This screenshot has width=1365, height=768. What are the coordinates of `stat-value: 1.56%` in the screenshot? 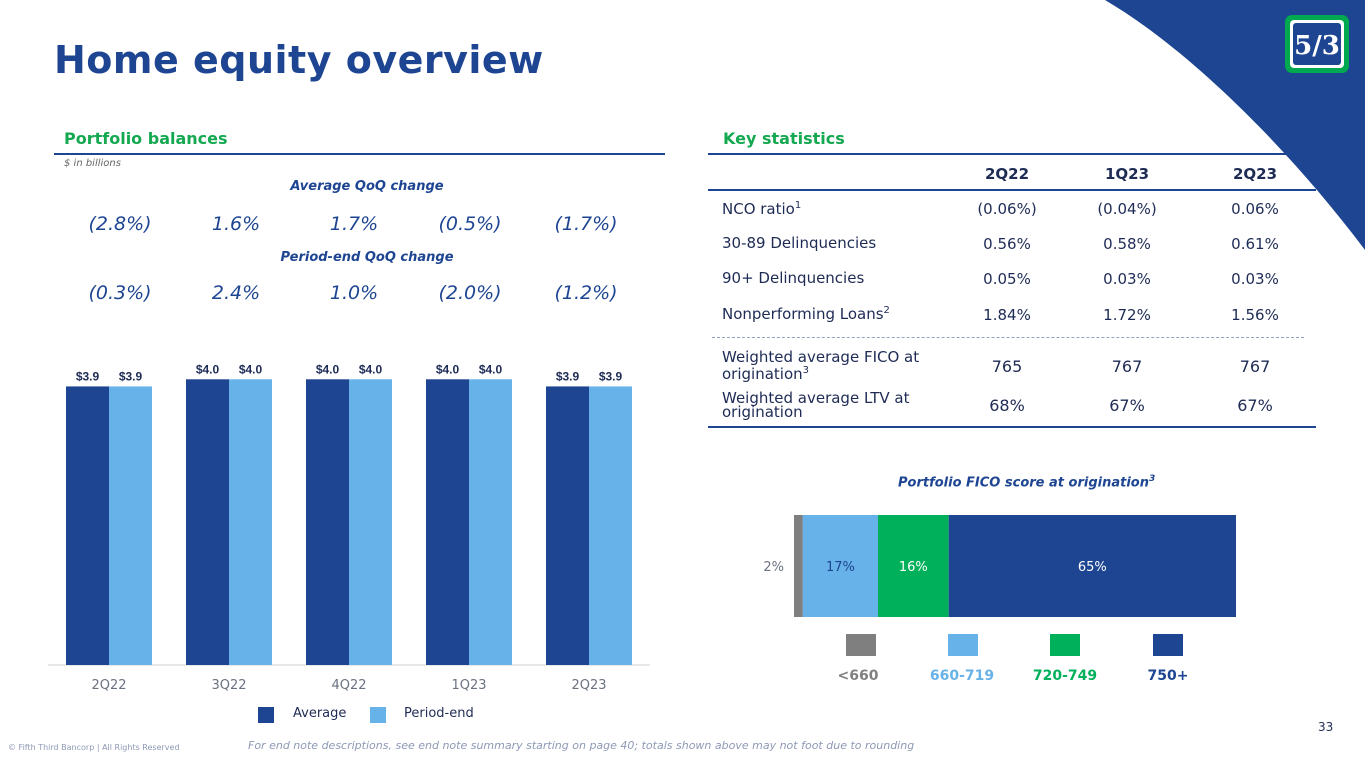 It's located at (1255, 315).